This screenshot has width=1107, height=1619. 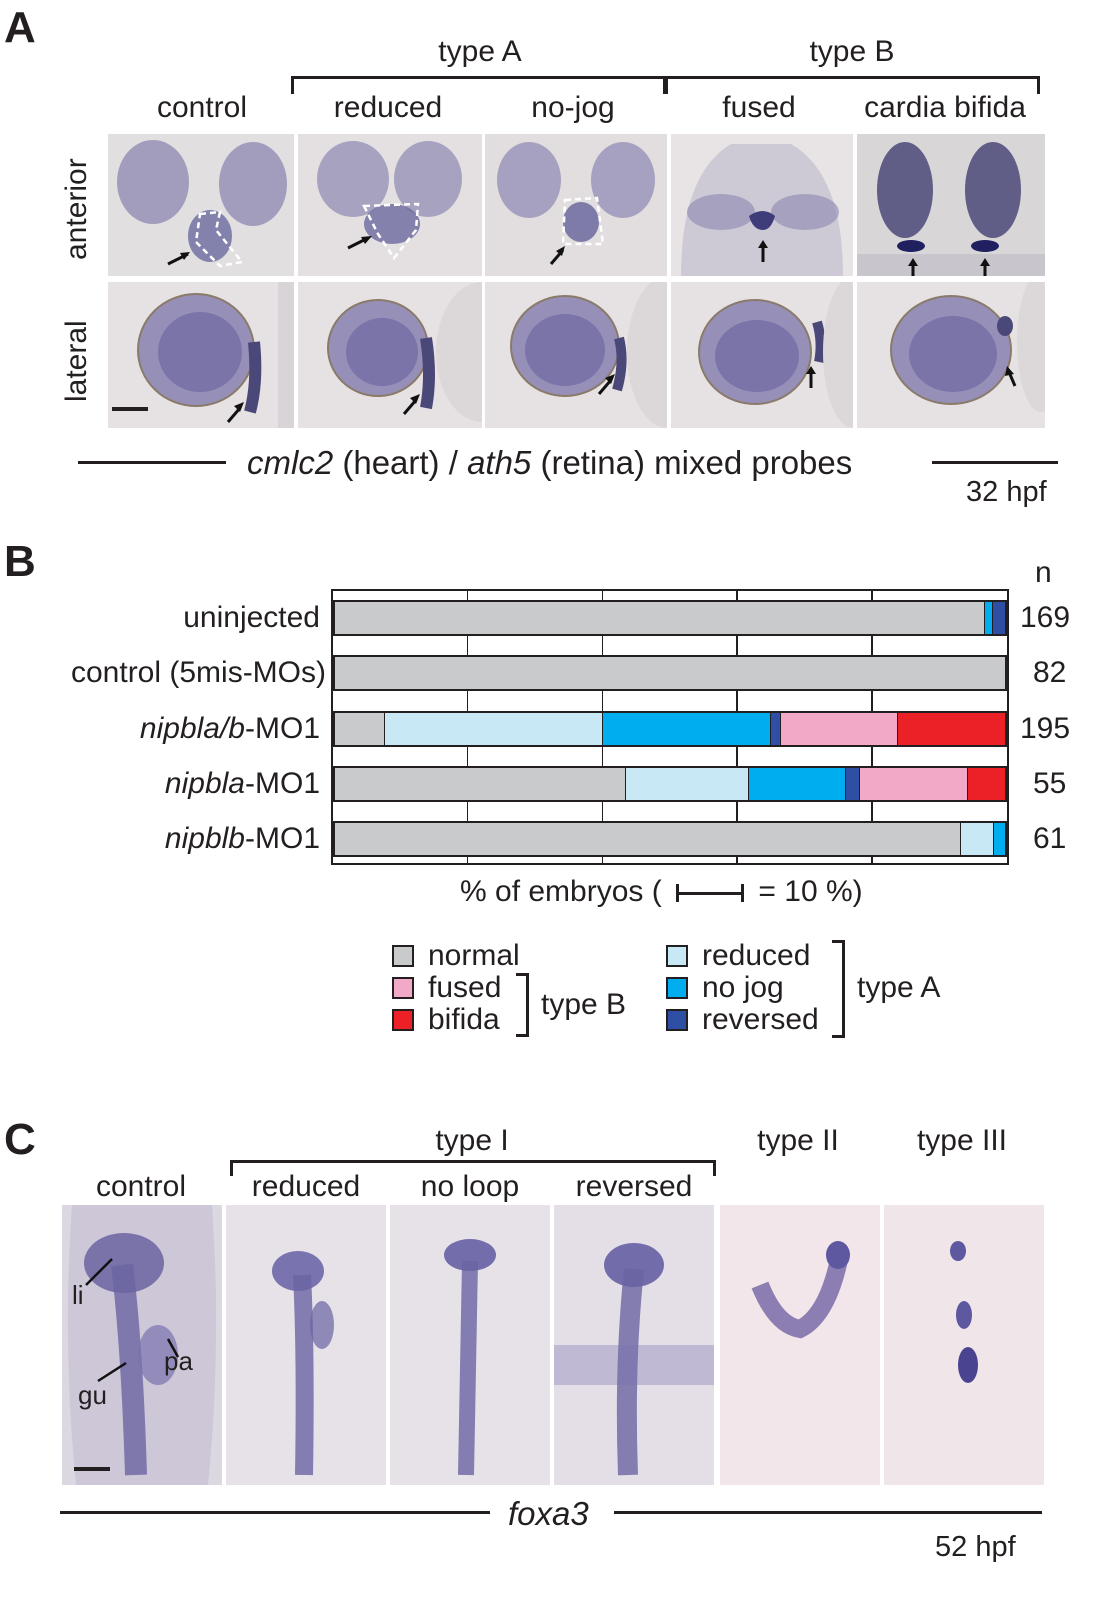 I want to click on col-label-cardia-bifida: cardia bifida, so click(x=945, y=107).